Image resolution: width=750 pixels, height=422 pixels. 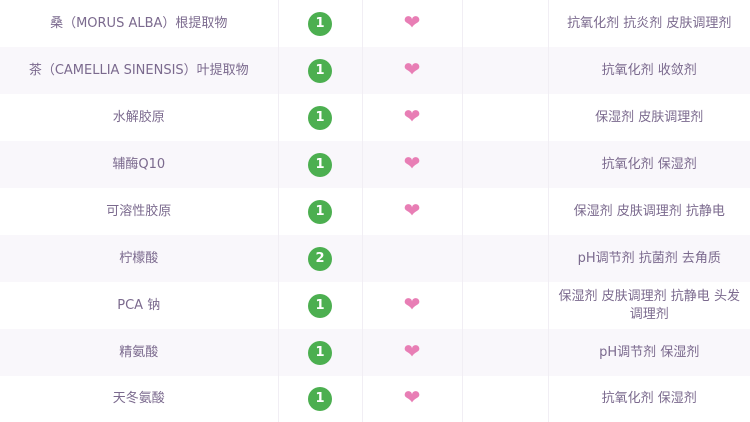 I want to click on ingredient-name: 精氨酸, so click(x=139, y=352).